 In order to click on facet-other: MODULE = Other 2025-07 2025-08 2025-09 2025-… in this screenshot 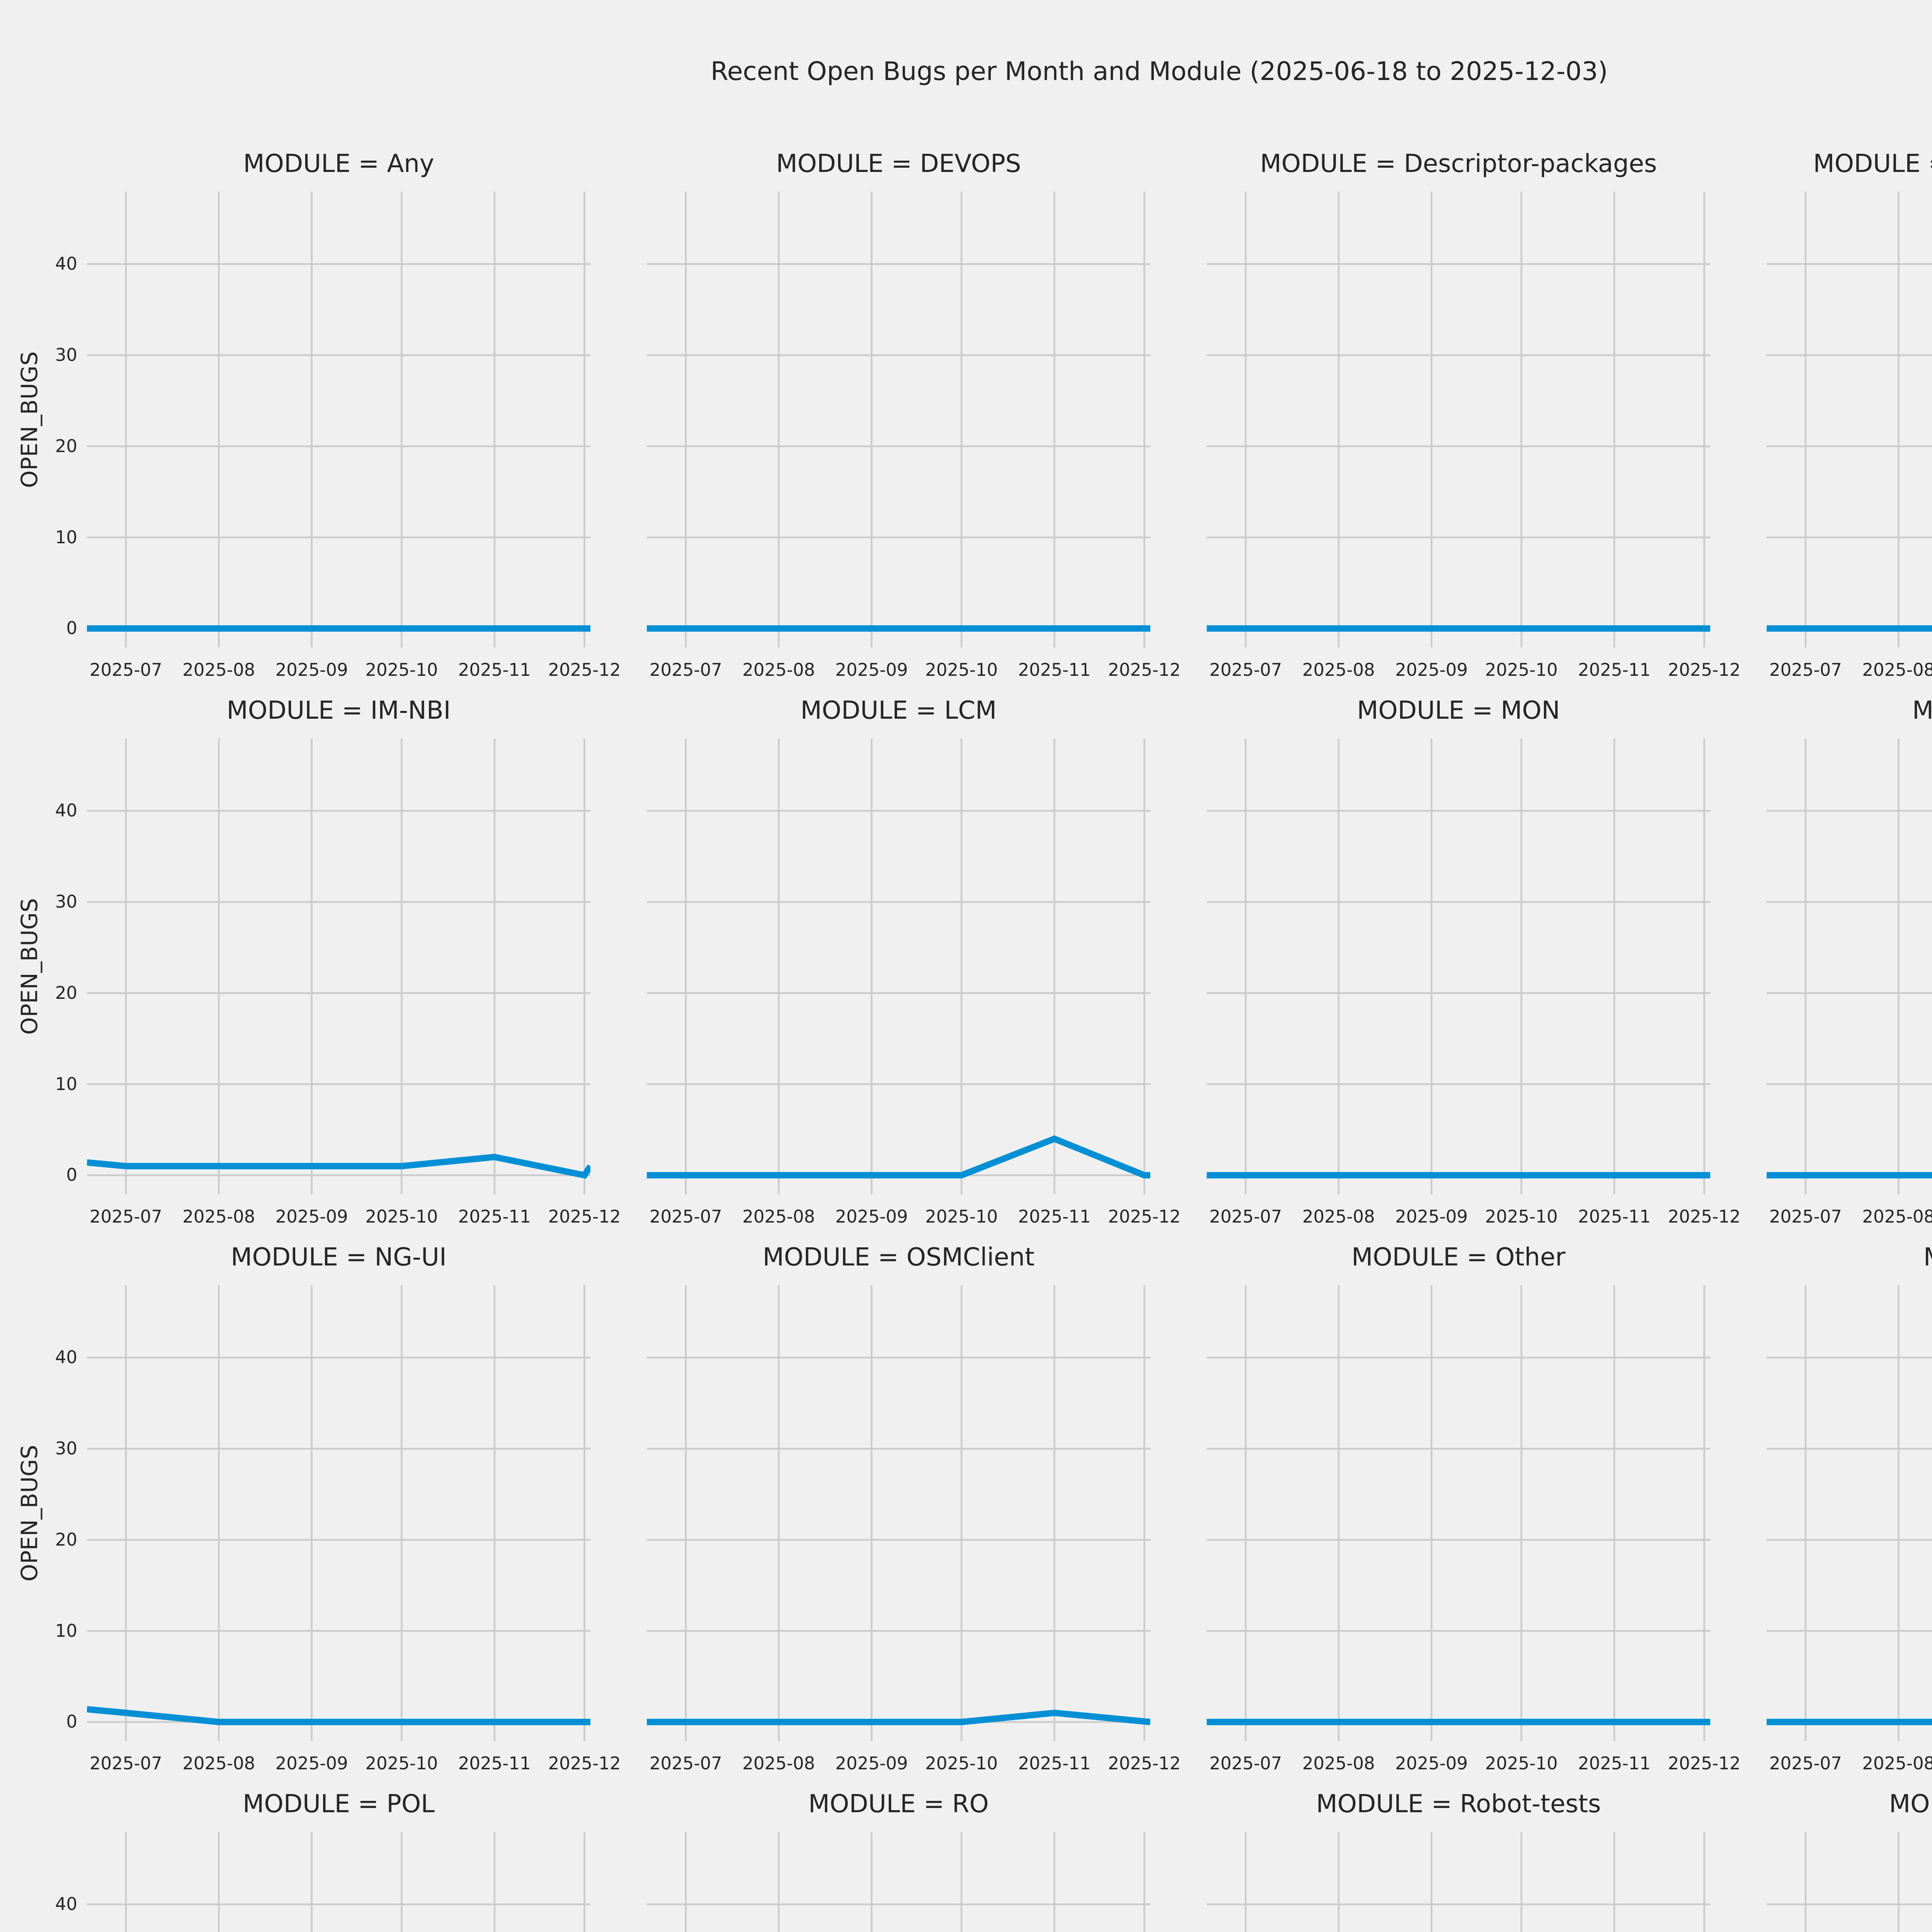, I will do `click(1474, 1509)`.